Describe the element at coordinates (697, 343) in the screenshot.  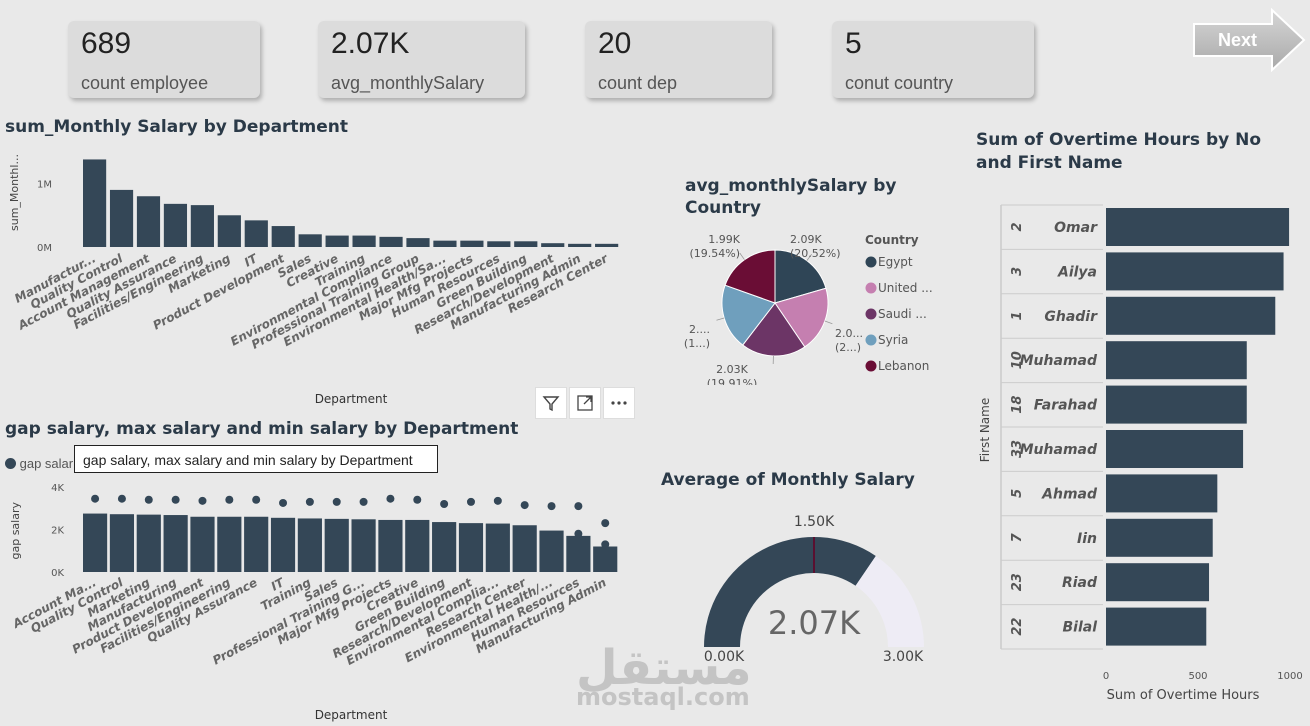
I see `slice-label-pct: (1...)` at that location.